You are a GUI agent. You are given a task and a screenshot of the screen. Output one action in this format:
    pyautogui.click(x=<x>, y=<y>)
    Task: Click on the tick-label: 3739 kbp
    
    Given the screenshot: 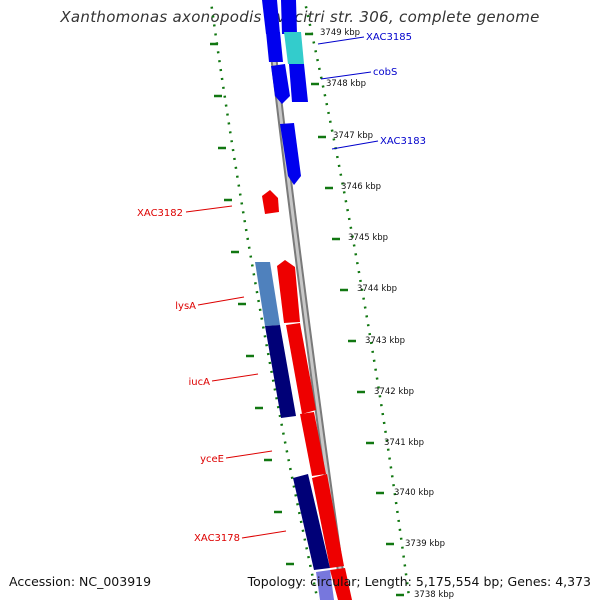 What is the action you would take?
    pyautogui.click(x=425, y=544)
    